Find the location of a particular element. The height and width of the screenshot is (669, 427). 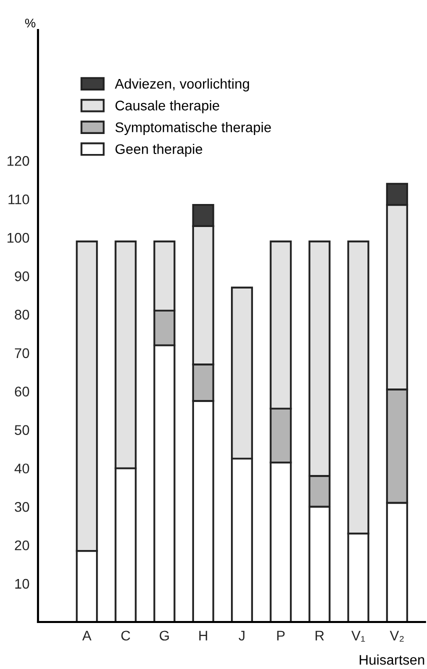

x-tick-label: R is located at coordinates (320, 635).